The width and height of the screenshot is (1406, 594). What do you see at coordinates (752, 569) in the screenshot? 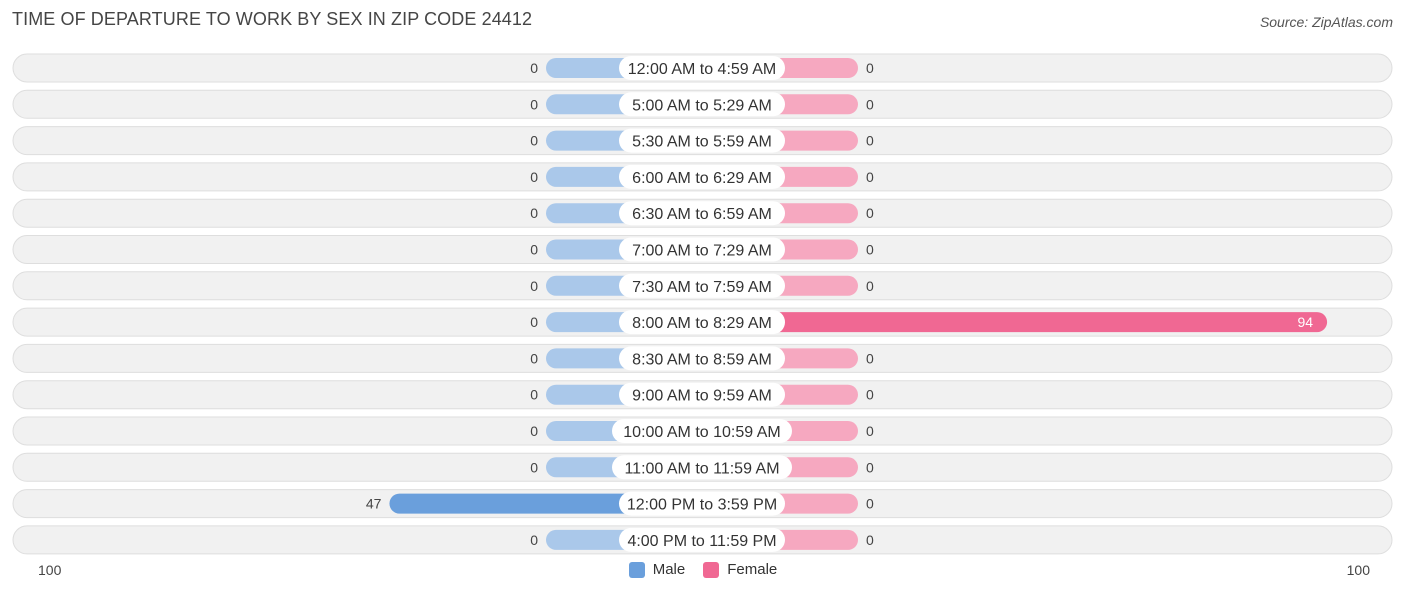
I see `legend-label-female: Female` at bounding box center [752, 569].